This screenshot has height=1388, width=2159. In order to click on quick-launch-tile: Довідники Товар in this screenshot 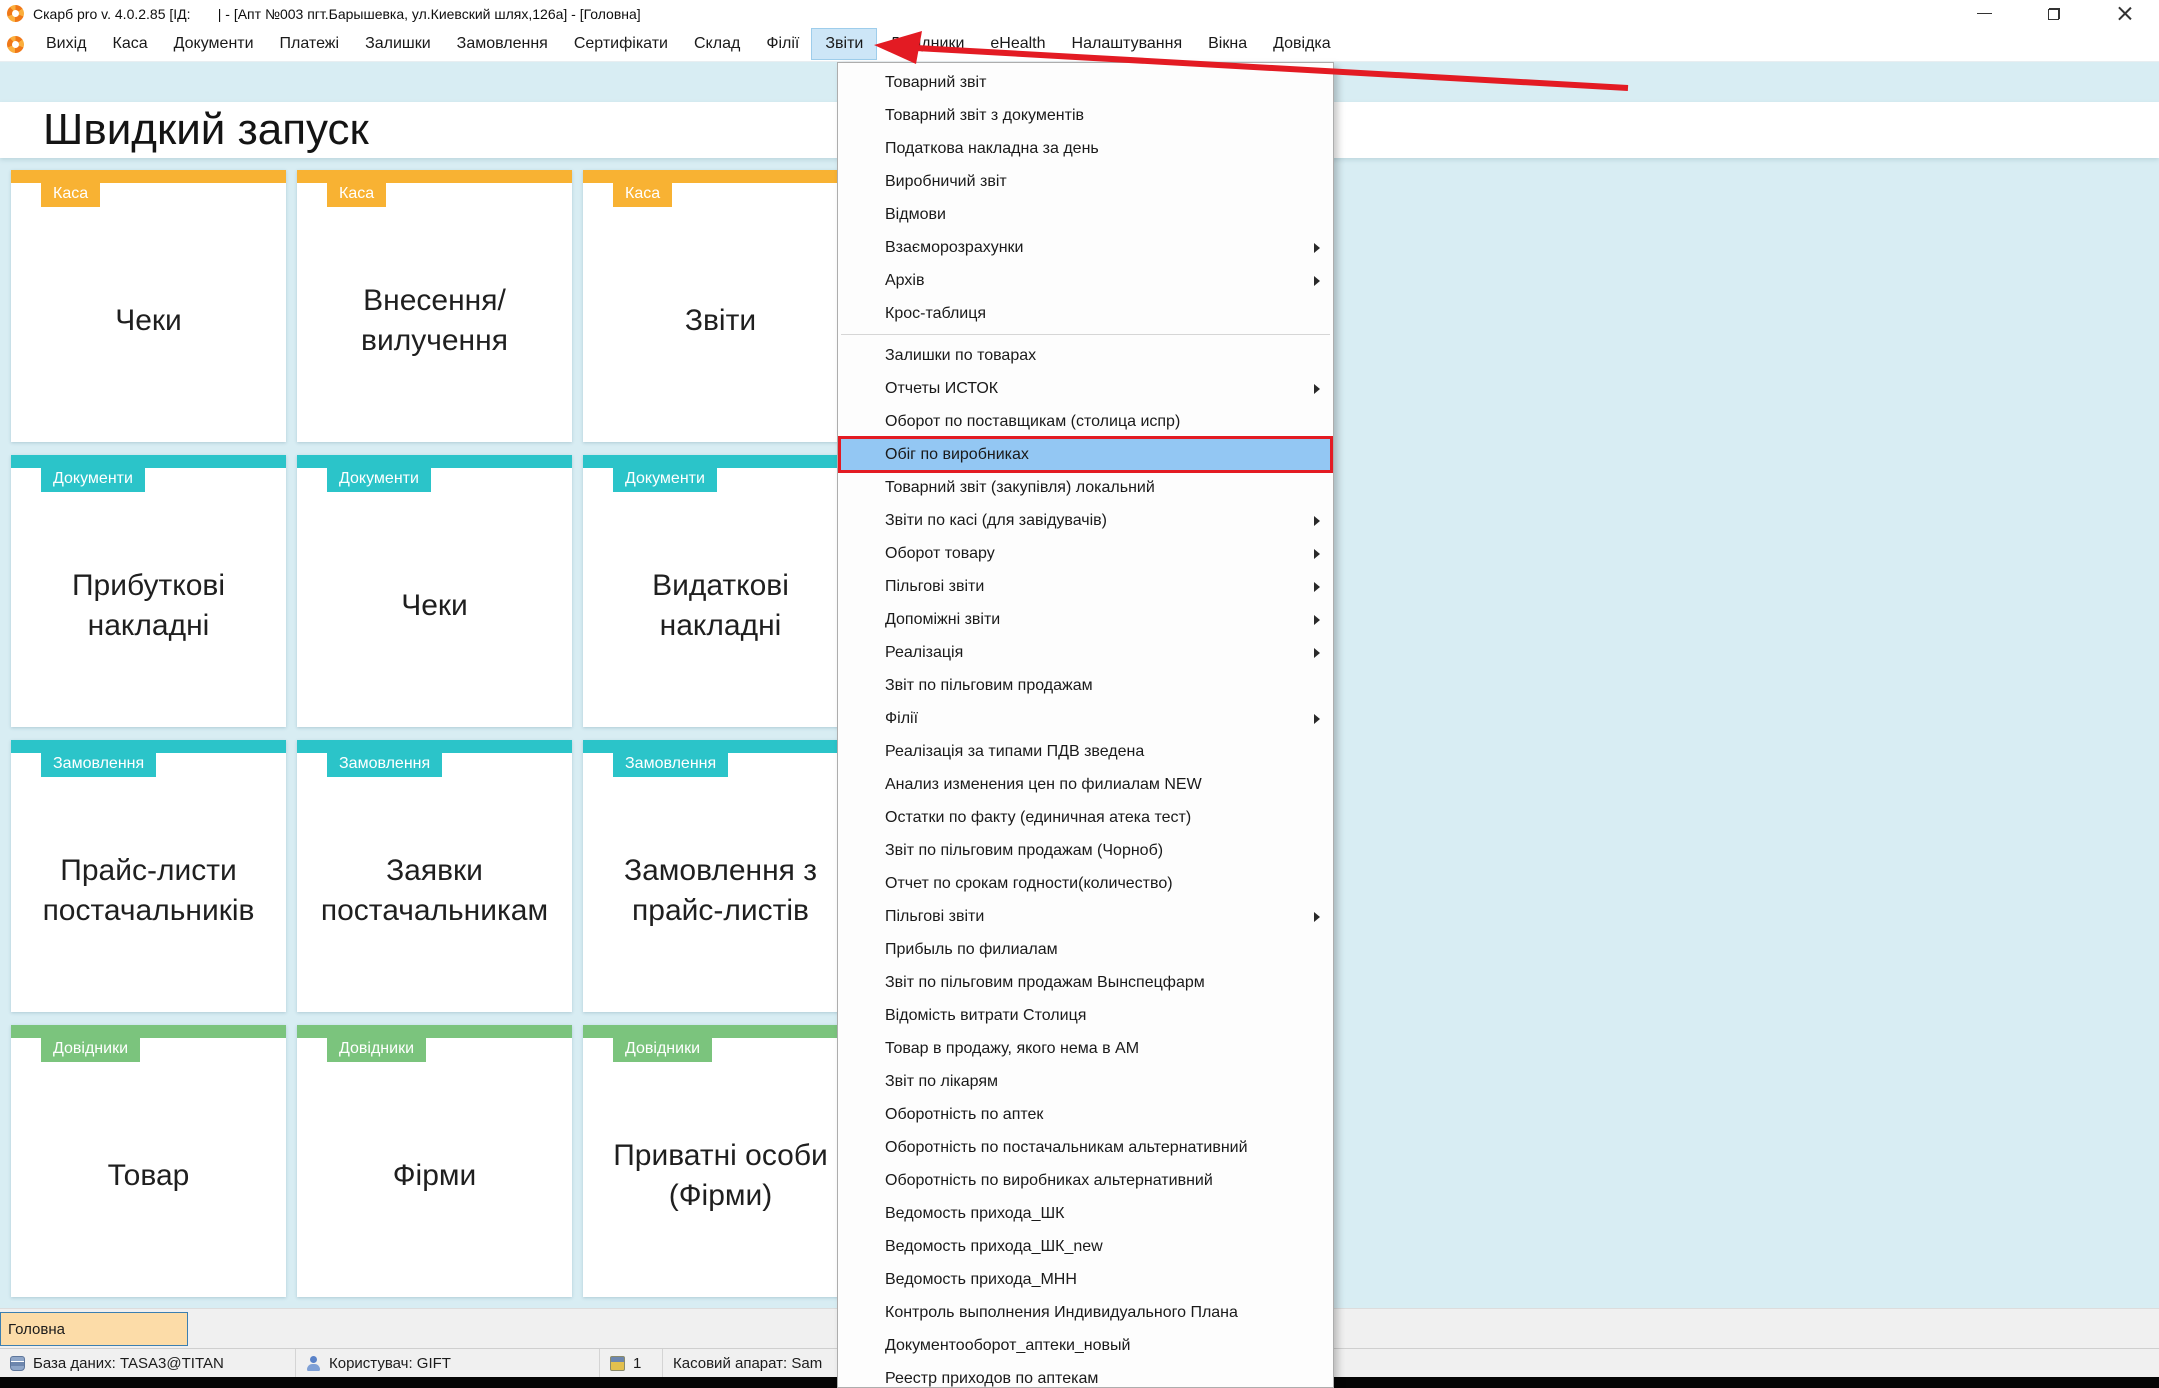, I will do `click(148, 1161)`.